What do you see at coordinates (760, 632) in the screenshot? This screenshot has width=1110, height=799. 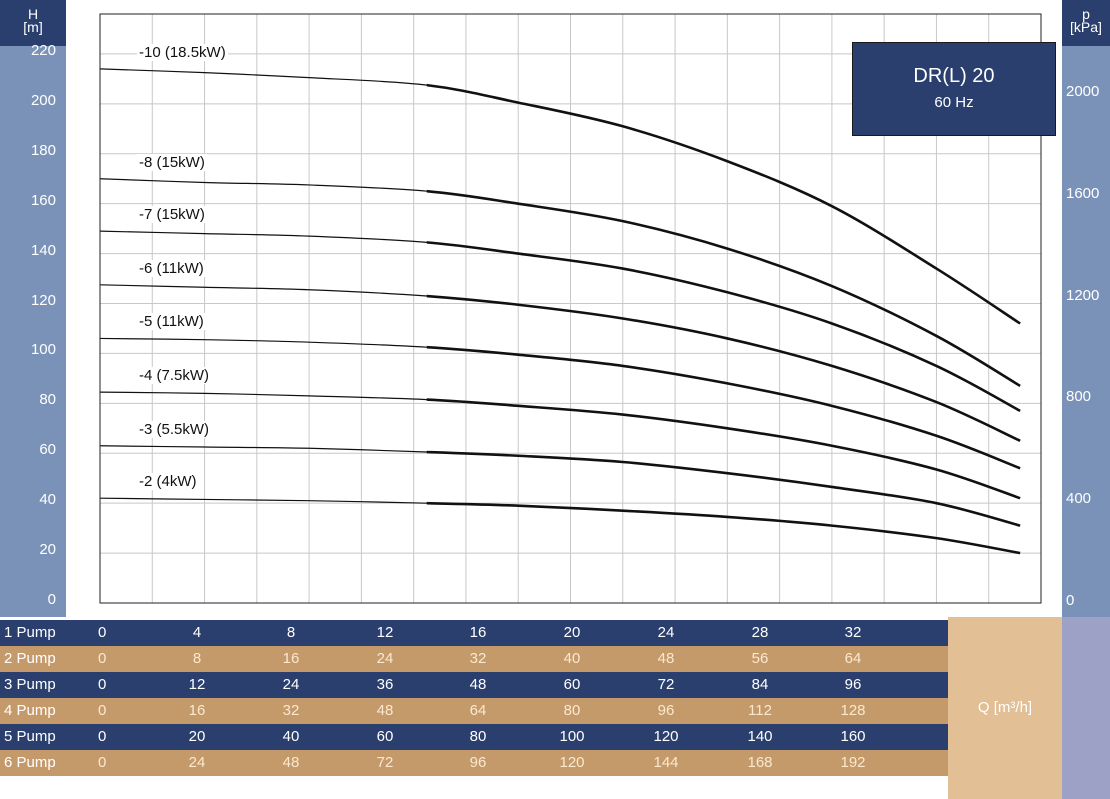 I see `pump-flow-value: 28` at bounding box center [760, 632].